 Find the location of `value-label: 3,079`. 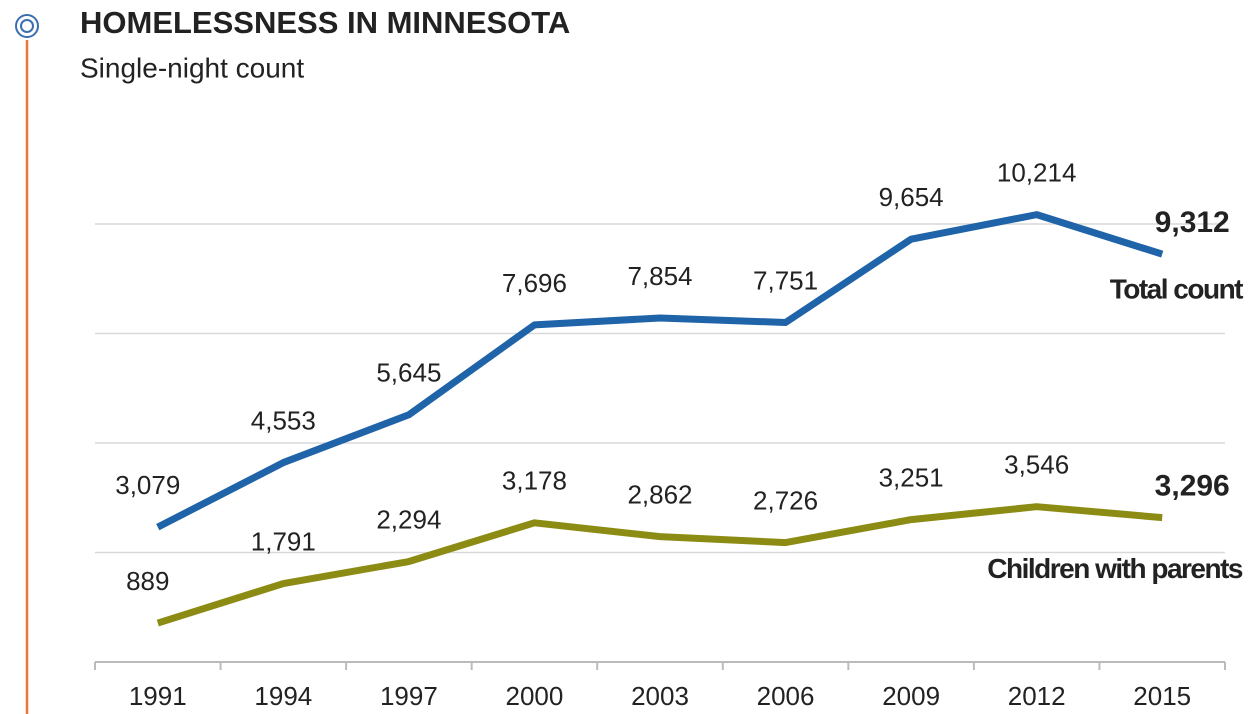

value-label: 3,079 is located at coordinates (147, 485).